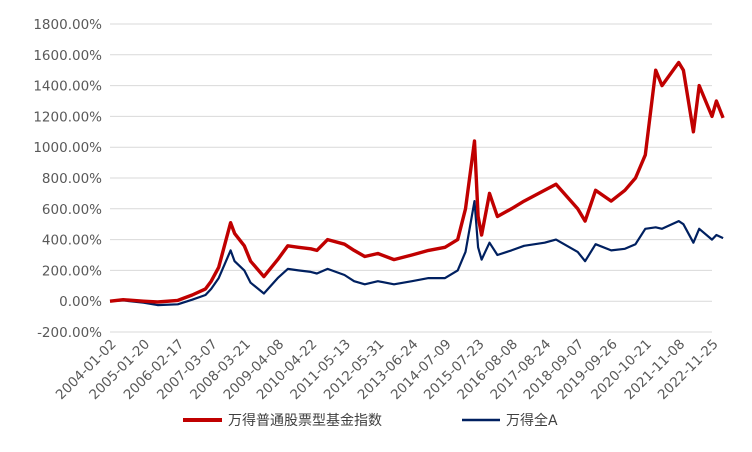  What do you see at coordinates (72, 179) in the screenshot?
I see `y-tick-label: 800.00%` at bounding box center [72, 179].